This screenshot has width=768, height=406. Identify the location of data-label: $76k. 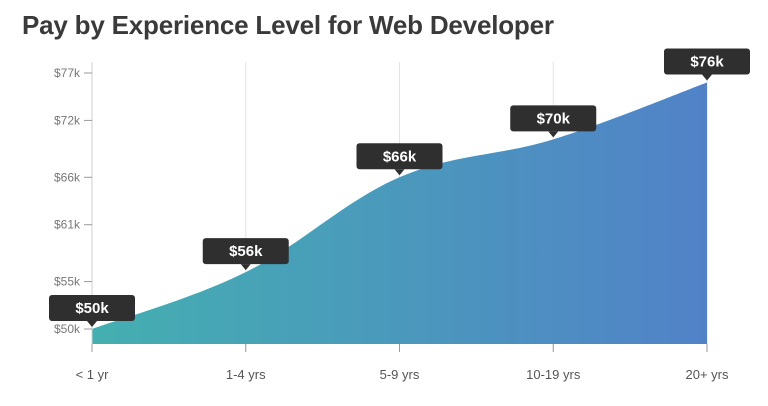
(707, 61).